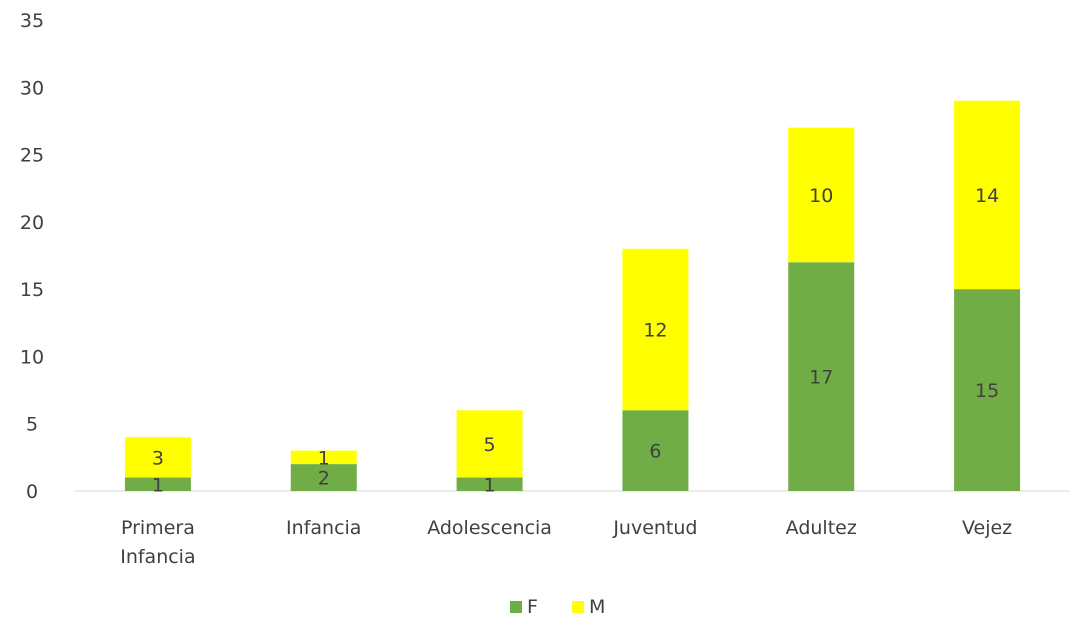 The height and width of the screenshot is (633, 1075). Describe the element at coordinates (32, 21) in the screenshot. I see `y-tick-label: 35` at that location.